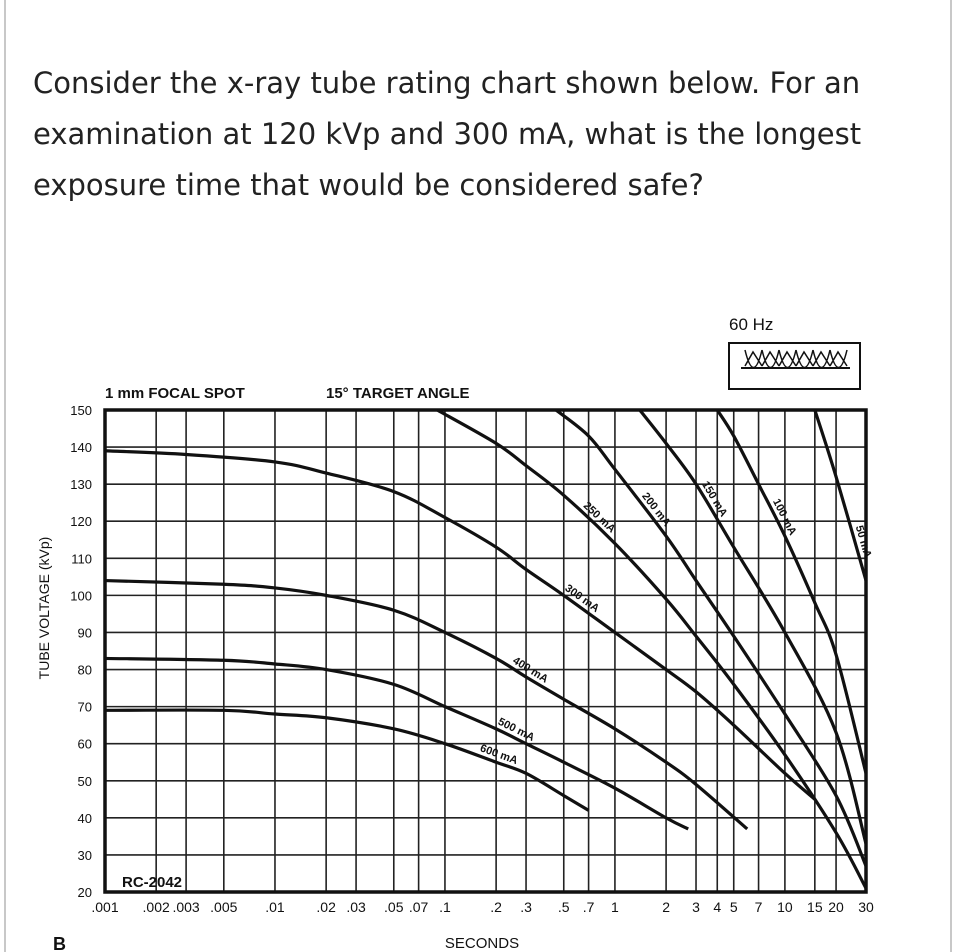 Image resolution: width=957 pixels, height=952 pixels. I want to click on x-tick-label: 30, so click(866, 907).